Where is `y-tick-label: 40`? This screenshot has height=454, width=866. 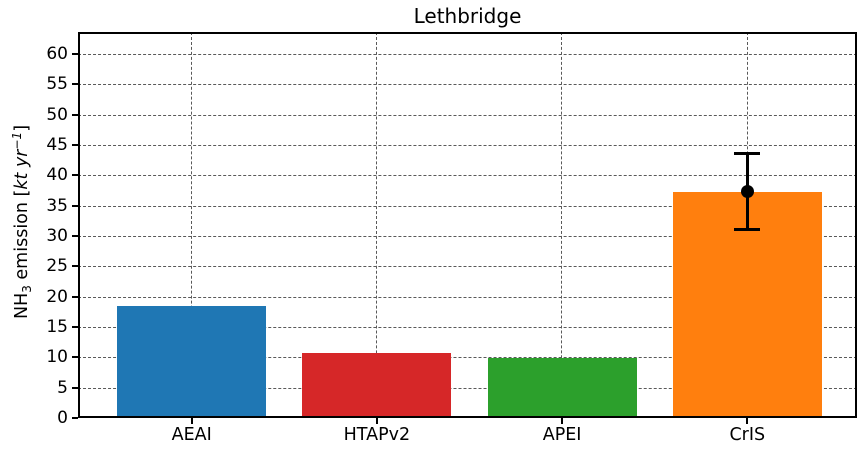 y-tick-label: 40 is located at coordinates (57, 175).